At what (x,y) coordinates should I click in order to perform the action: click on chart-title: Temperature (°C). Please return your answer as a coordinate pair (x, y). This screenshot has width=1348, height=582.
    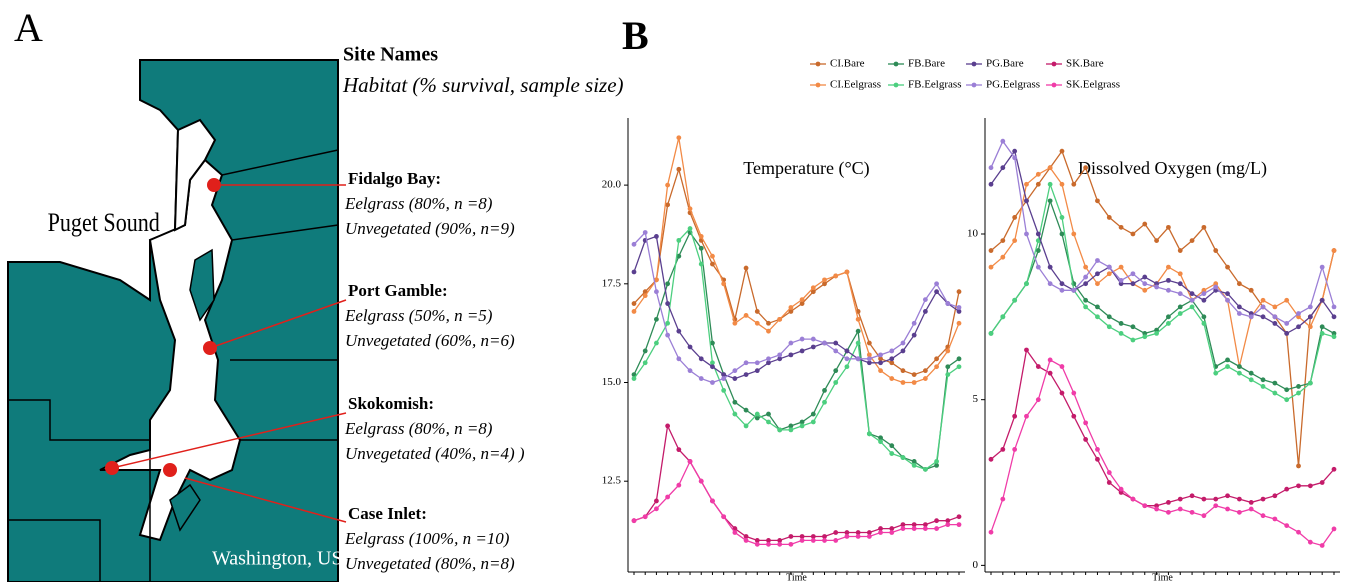
    Looking at the image, I should click on (806, 168).